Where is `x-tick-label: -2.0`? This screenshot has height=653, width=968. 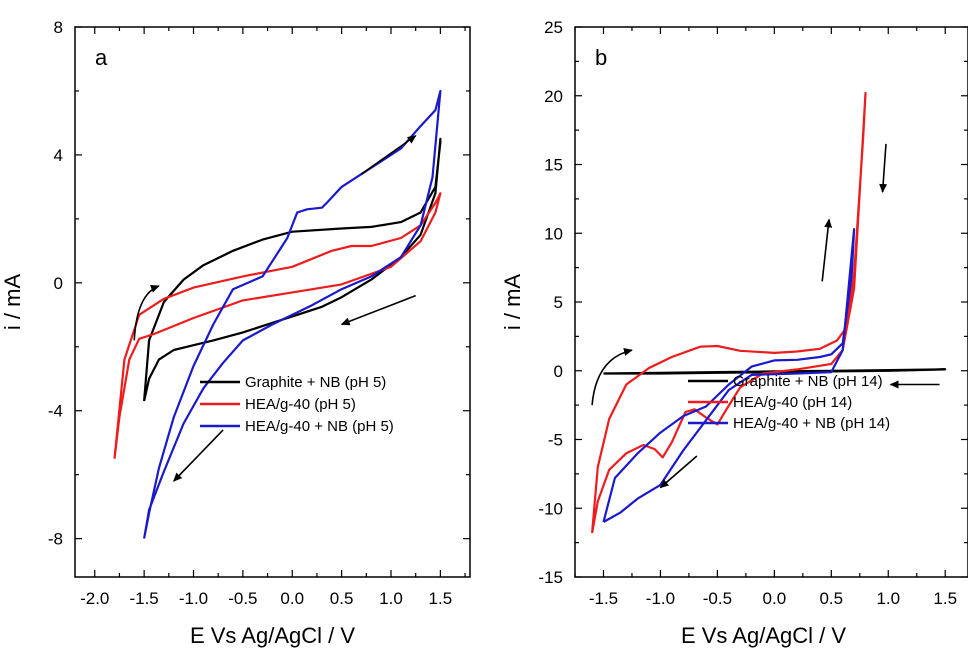 x-tick-label: -2.0 is located at coordinates (94, 598).